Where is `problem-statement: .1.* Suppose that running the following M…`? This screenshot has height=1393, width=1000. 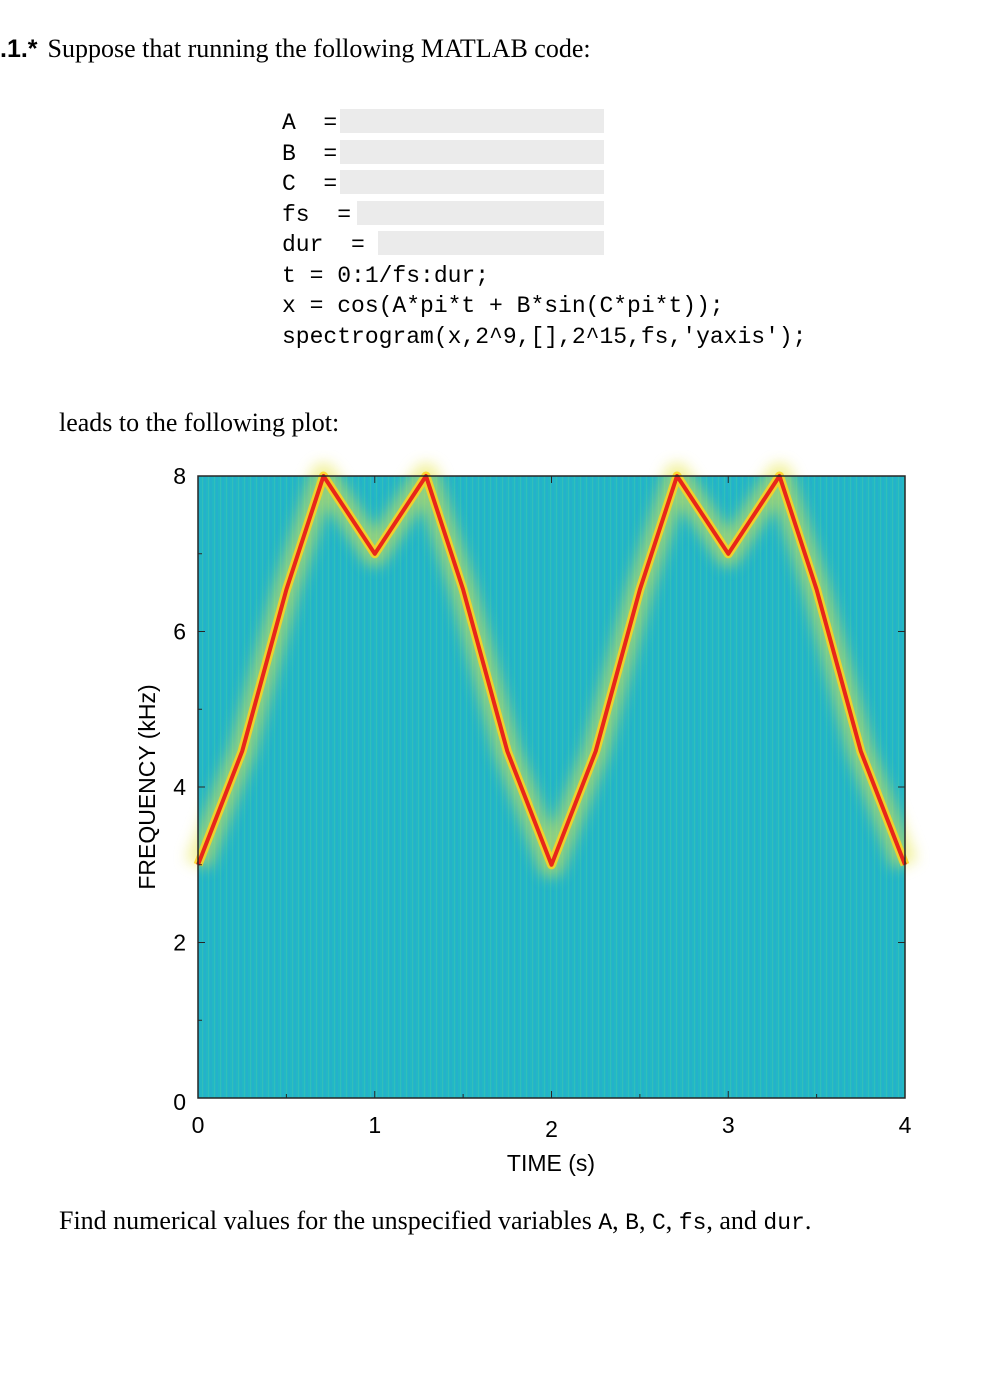 problem-statement: .1.* Suppose that running the following M… is located at coordinates (295, 49).